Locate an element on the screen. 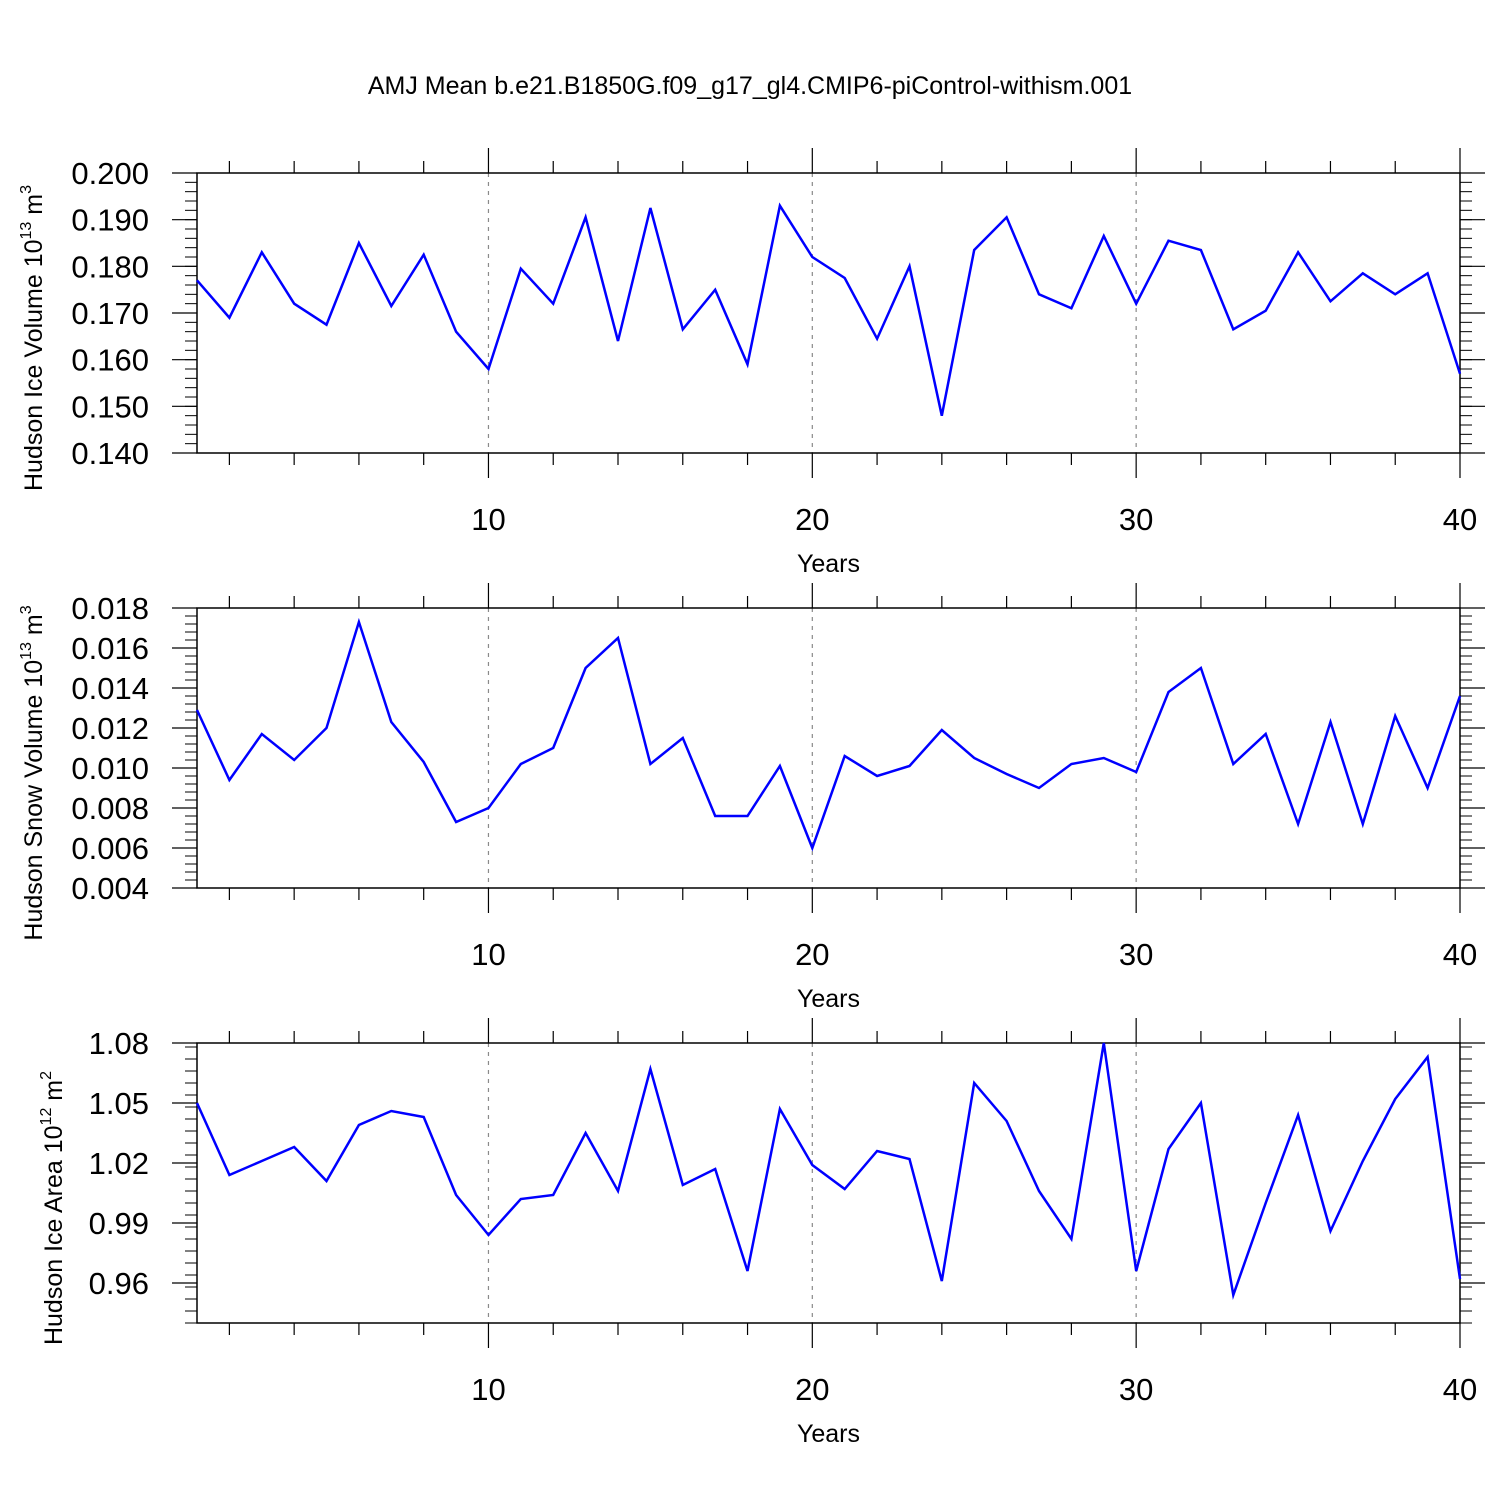 The height and width of the screenshot is (1500, 1500). y-tick-label: 0.004 is located at coordinates (110, 888).